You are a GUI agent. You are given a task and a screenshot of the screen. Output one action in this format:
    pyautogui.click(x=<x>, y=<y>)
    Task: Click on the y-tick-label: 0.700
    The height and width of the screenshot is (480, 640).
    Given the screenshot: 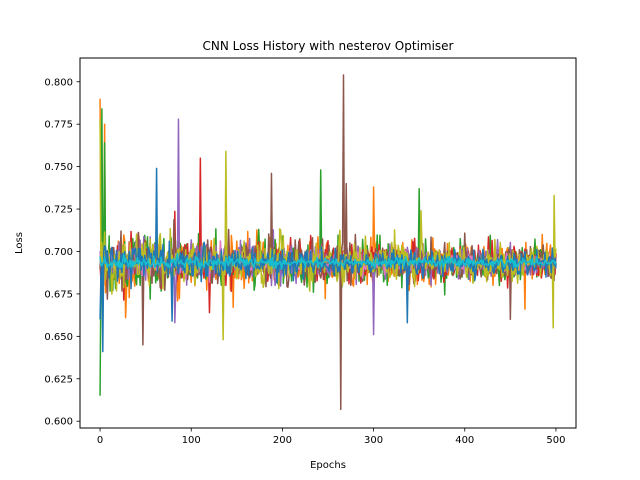 What is the action you would take?
    pyautogui.click(x=58, y=252)
    